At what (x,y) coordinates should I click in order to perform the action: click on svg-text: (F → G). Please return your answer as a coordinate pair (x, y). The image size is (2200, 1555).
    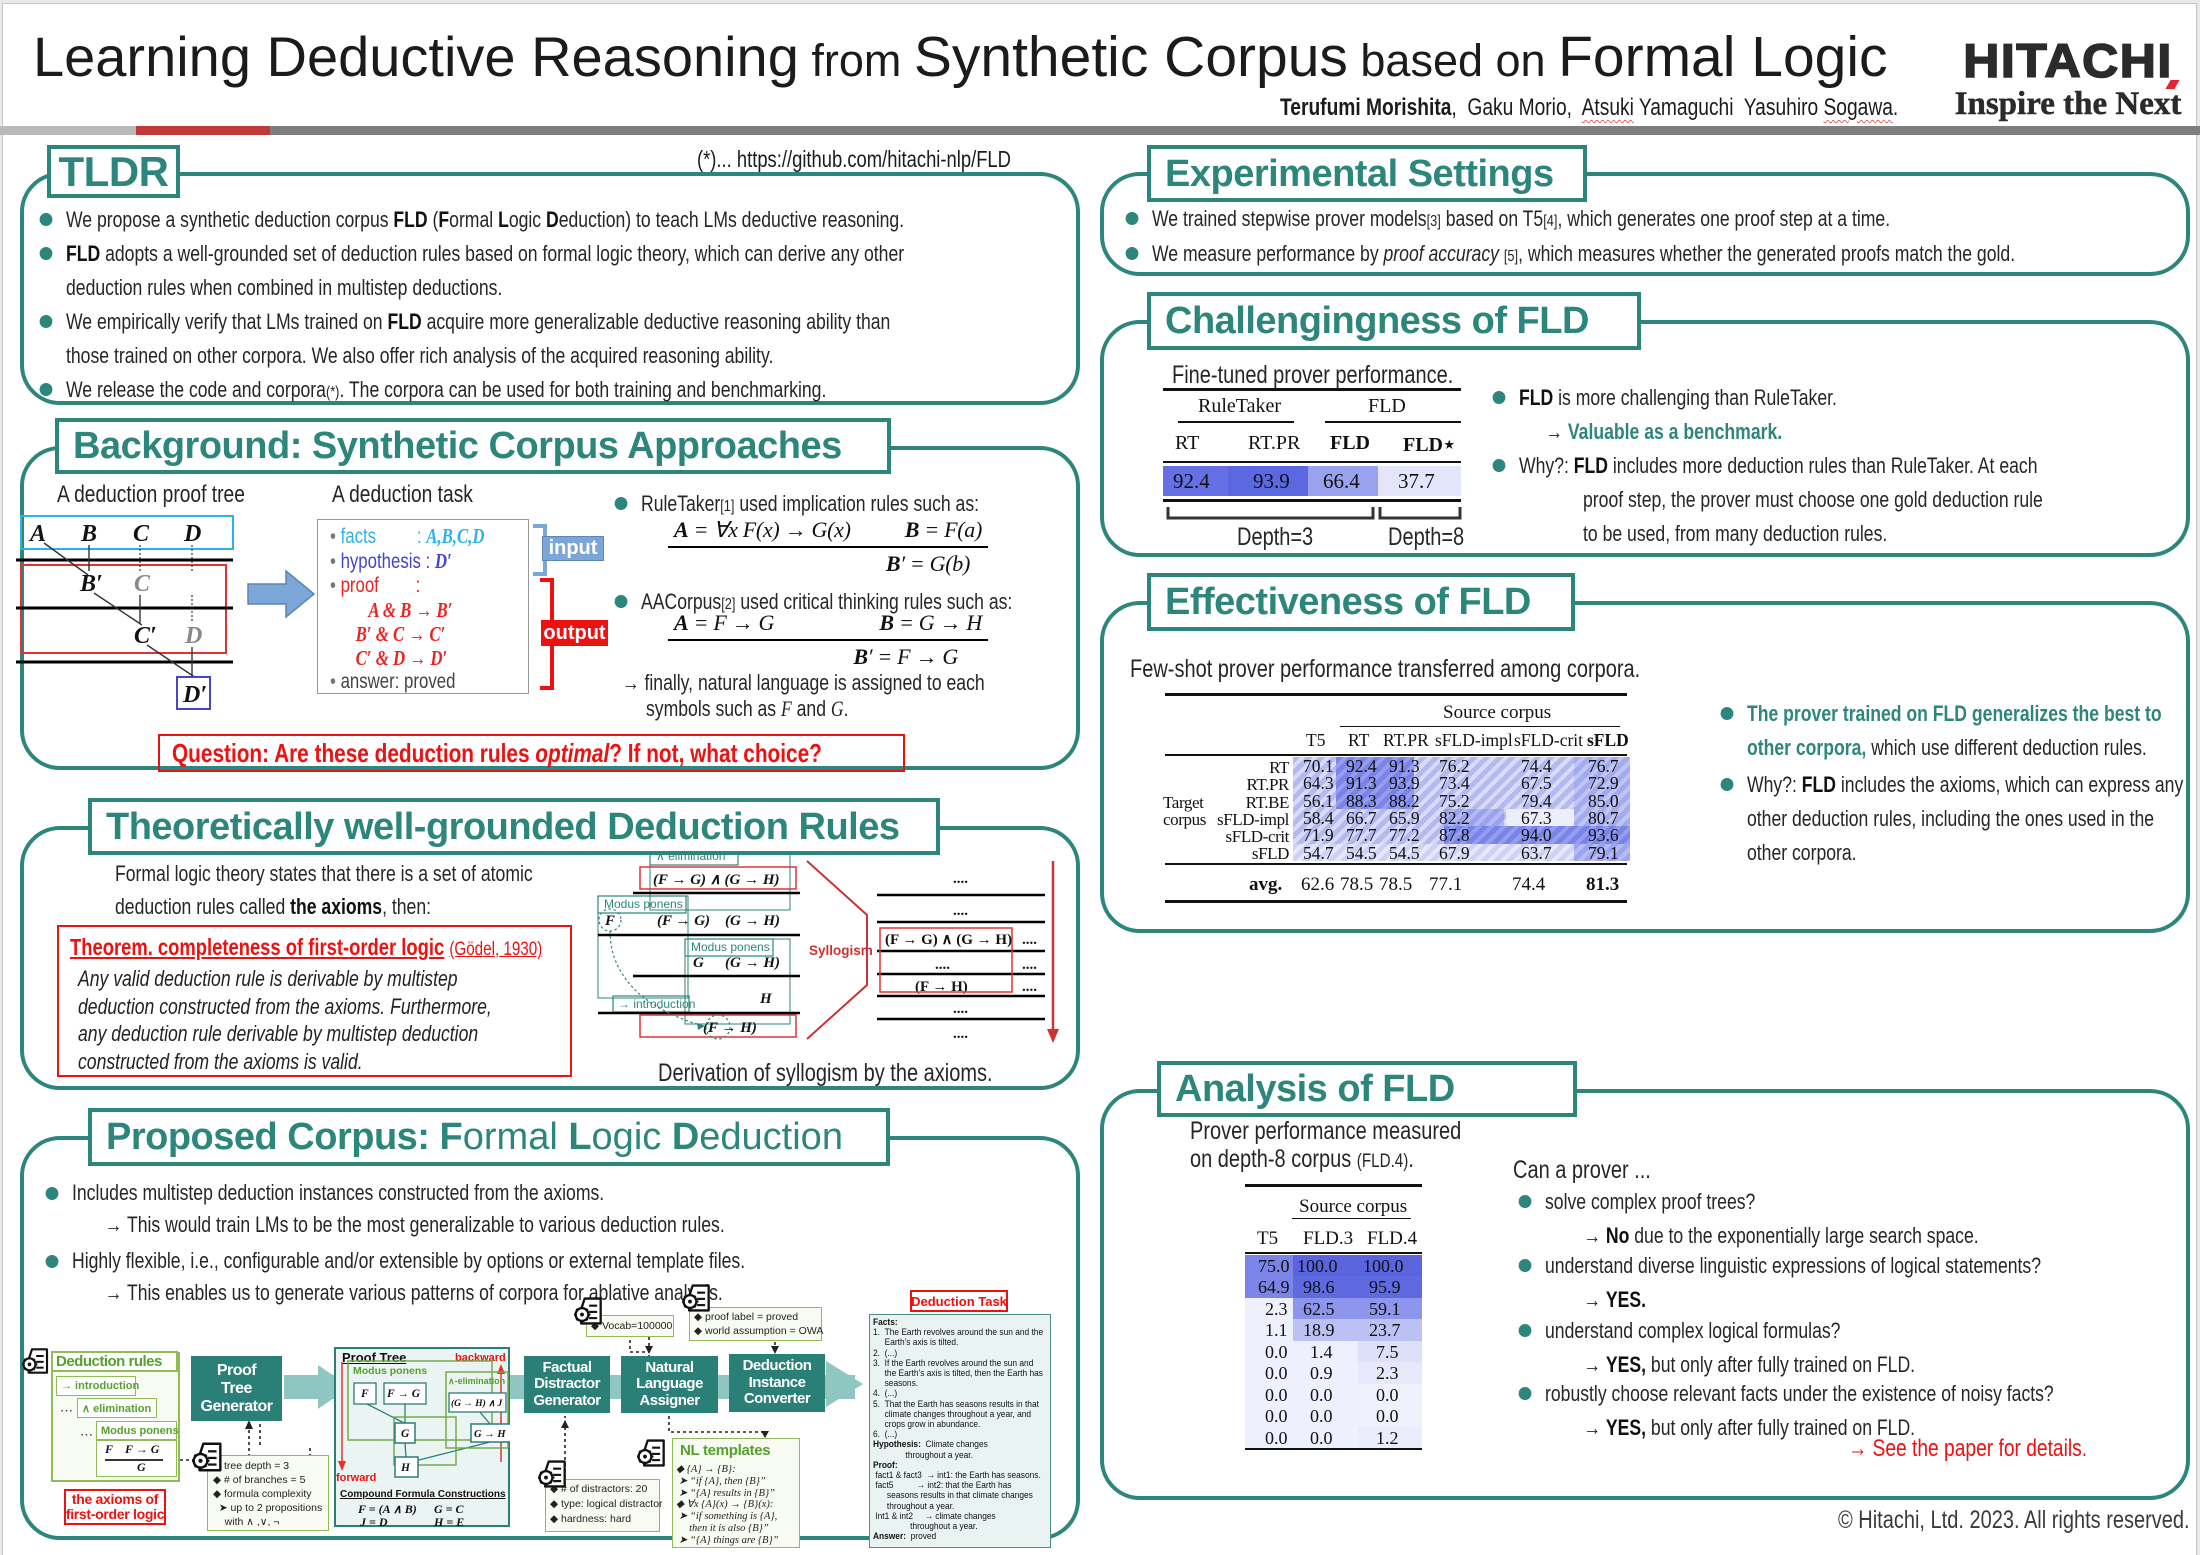
    Looking at the image, I should click on (683, 921).